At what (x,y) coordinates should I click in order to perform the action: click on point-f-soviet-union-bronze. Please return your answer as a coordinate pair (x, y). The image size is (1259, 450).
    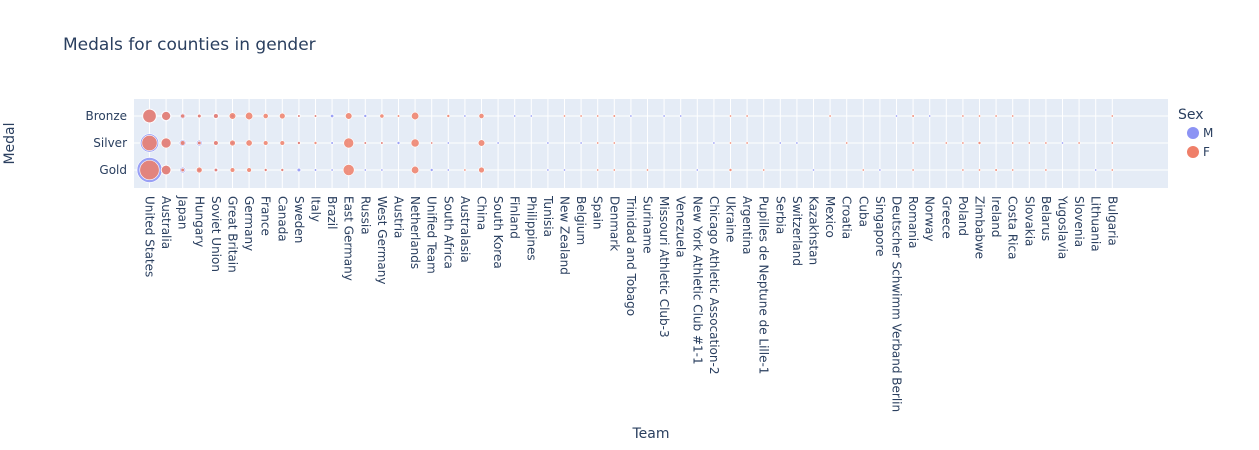
    Looking at the image, I should click on (216, 116).